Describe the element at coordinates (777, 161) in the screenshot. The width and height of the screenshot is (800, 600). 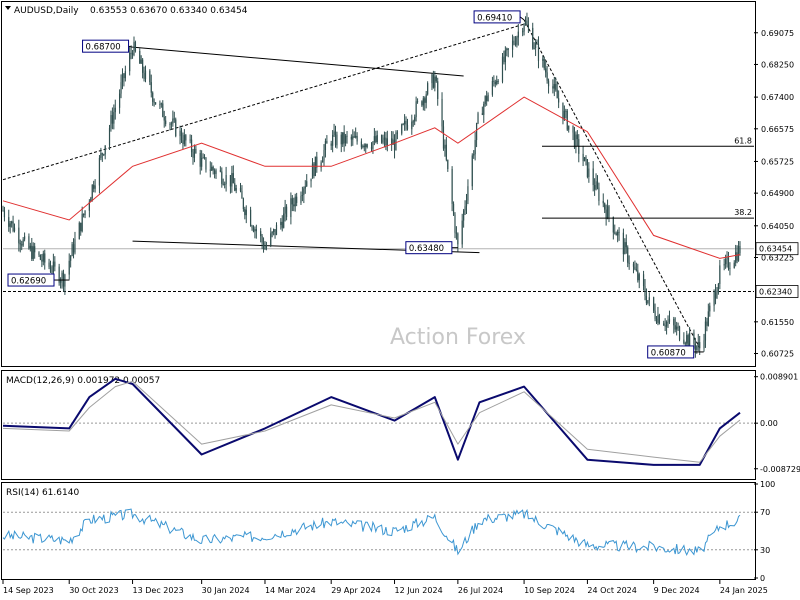
I see `price-axis-label: 0.65725` at that location.